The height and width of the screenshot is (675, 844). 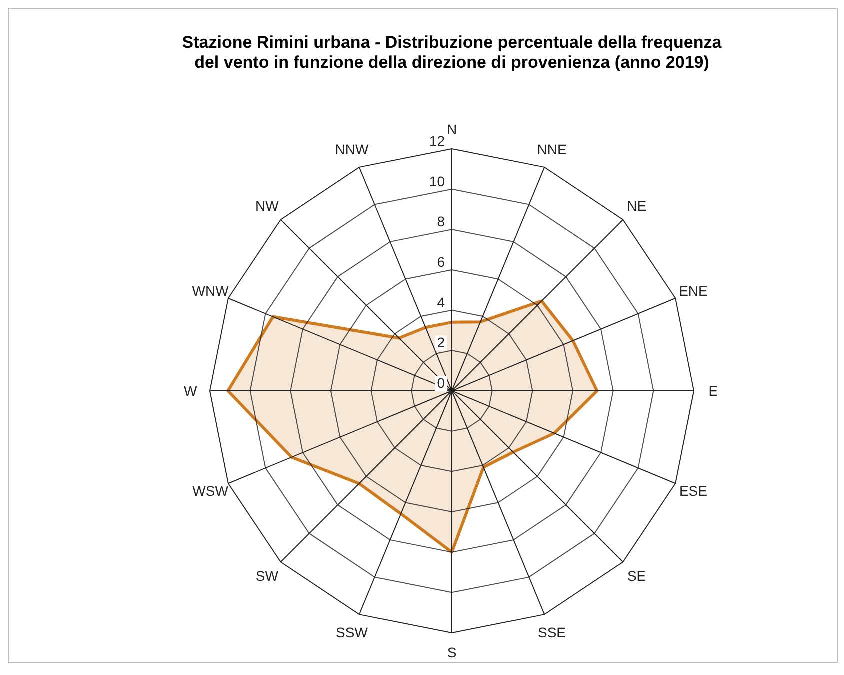 What do you see at coordinates (441, 342) in the screenshot?
I see `y-tick-label: 2` at bounding box center [441, 342].